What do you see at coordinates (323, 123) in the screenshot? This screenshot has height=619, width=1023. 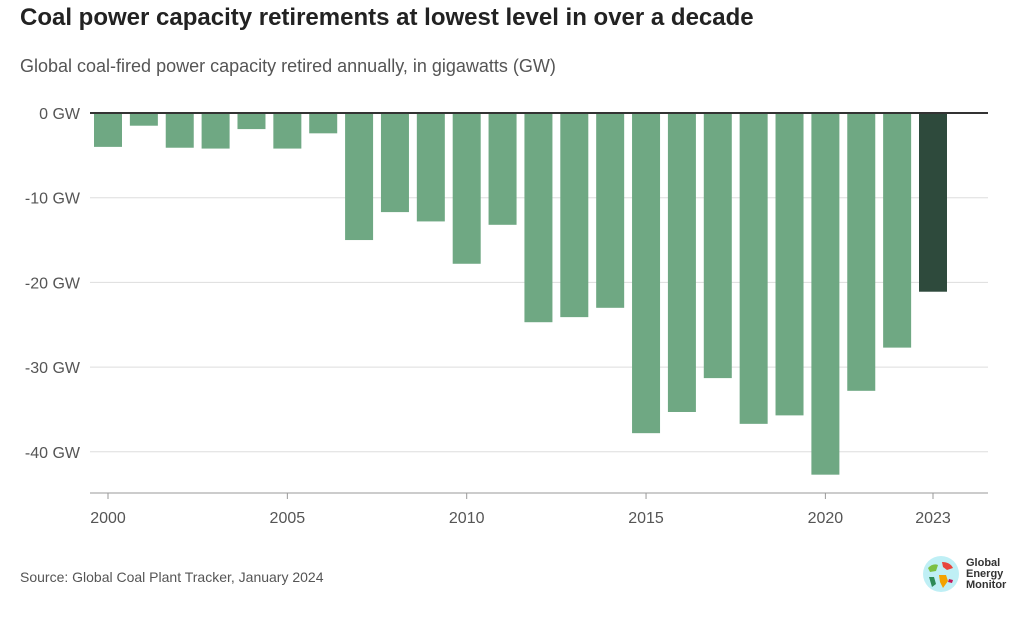 I see `bar-2006` at bounding box center [323, 123].